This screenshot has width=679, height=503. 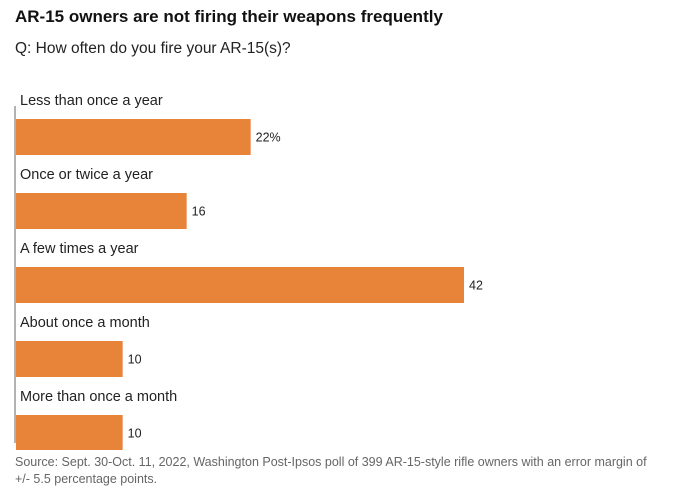 What do you see at coordinates (85, 323) in the screenshot?
I see `category-label: About once a month` at bounding box center [85, 323].